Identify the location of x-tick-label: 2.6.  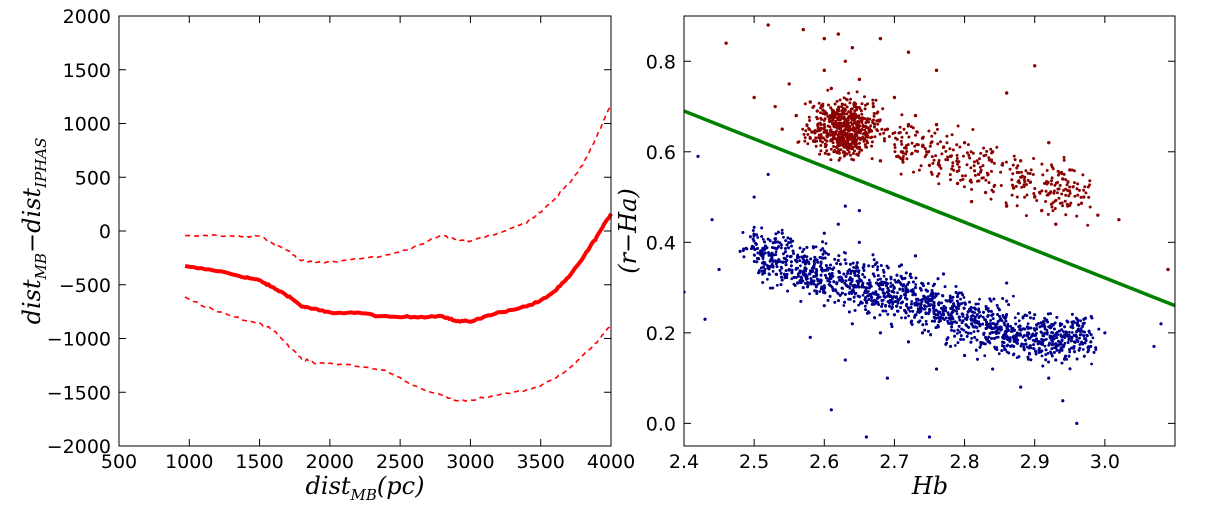
(824, 462).